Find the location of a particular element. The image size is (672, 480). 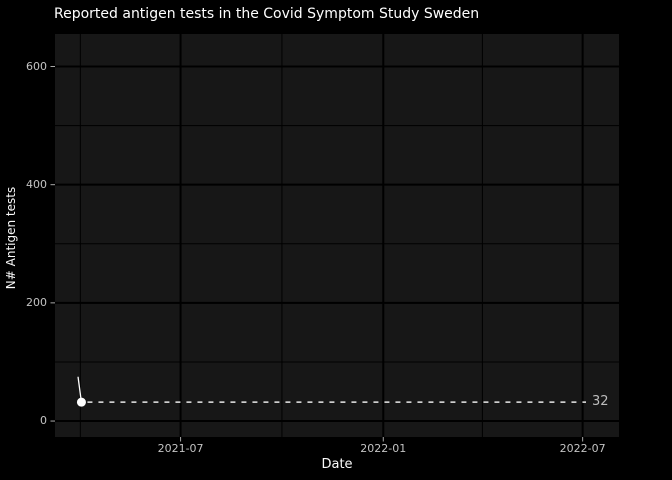

annotation-value-label: 32 is located at coordinates (600, 402).